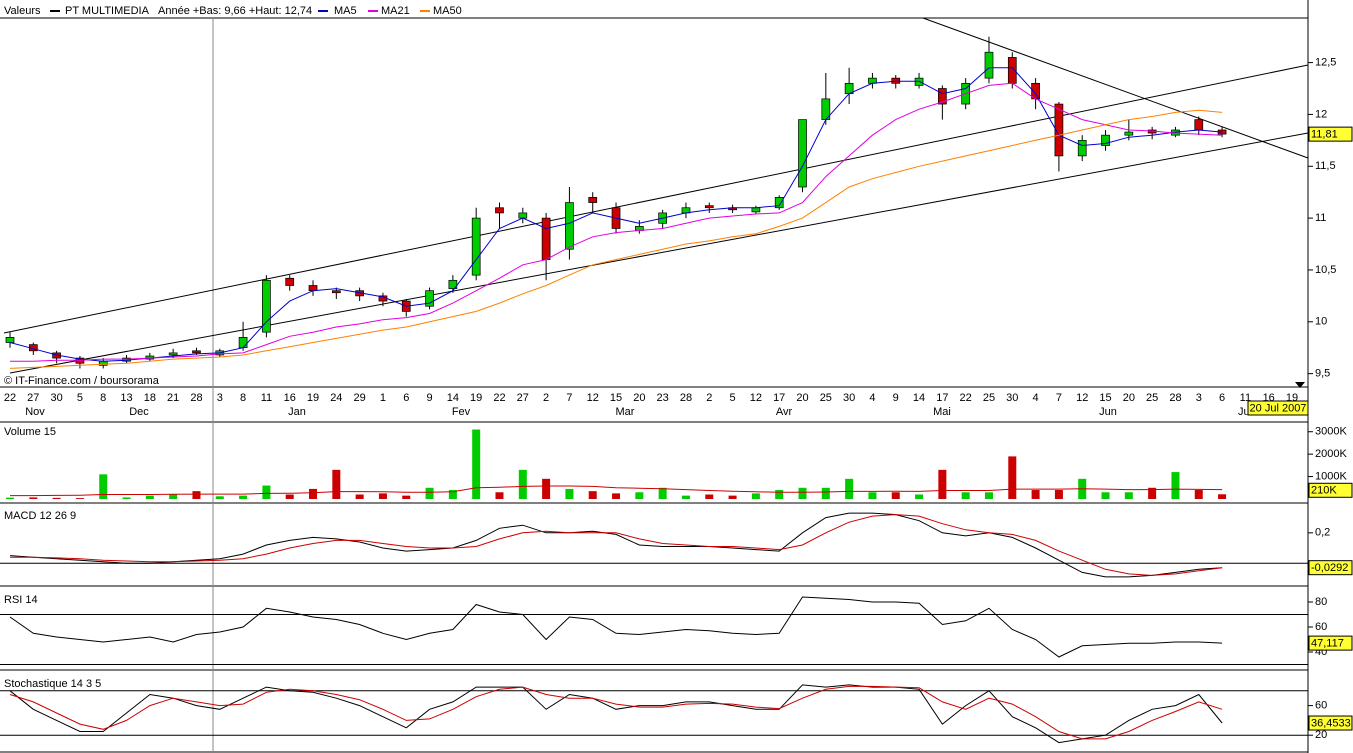 The image size is (1353, 753). What do you see at coordinates (52, 684) in the screenshot?
I see `panel-title: Stochastique 14 3 5` at bounding box center [52, 684].